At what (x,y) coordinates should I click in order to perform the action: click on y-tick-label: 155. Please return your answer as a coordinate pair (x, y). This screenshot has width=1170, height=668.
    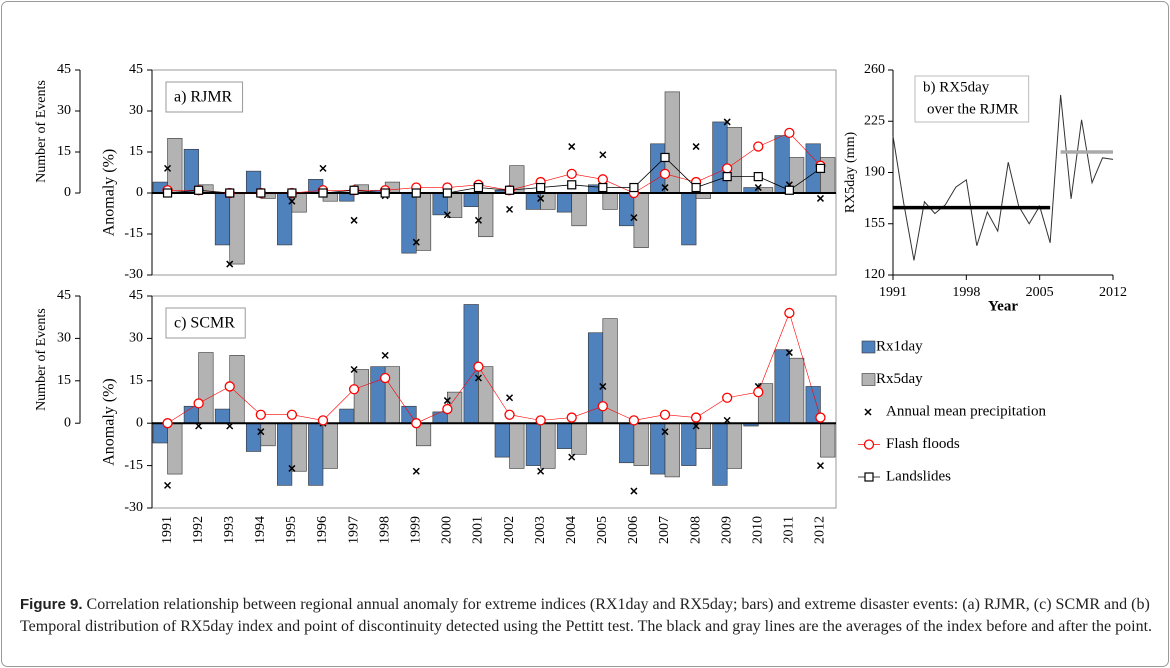
    Looking at the image, I should click on (874, 223).